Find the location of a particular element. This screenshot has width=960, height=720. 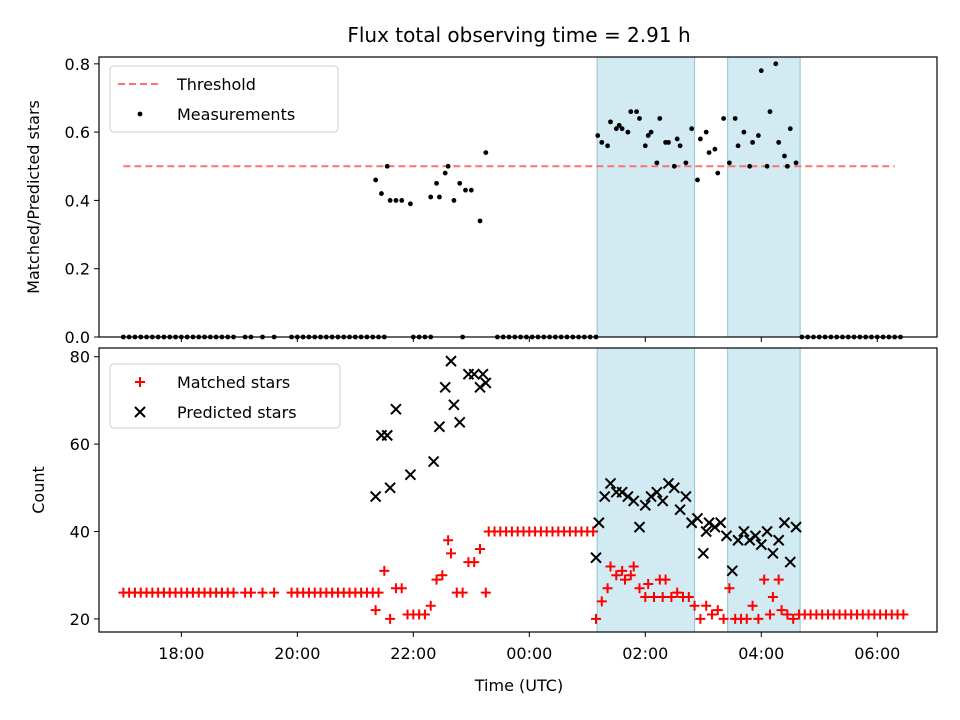

legend-measurement-swatch is located at coordinates (140, 114).